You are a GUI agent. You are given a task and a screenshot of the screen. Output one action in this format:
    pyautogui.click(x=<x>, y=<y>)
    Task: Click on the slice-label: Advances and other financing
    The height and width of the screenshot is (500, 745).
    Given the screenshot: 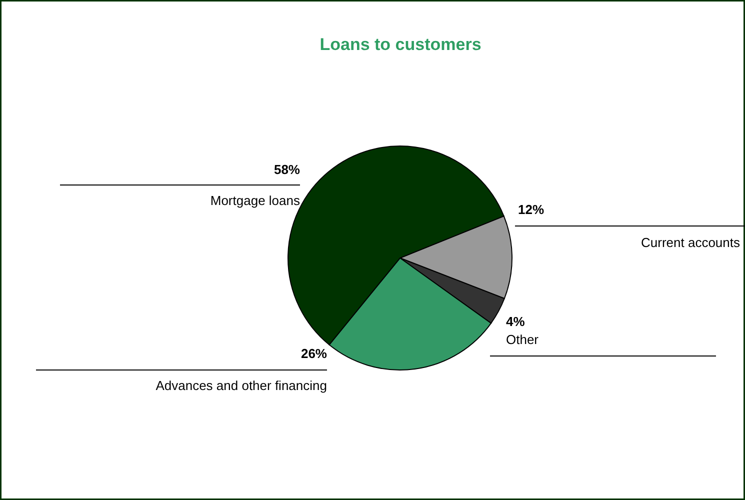 What is the action you would take?
    pyautogui.click(x=241, y=385)
    